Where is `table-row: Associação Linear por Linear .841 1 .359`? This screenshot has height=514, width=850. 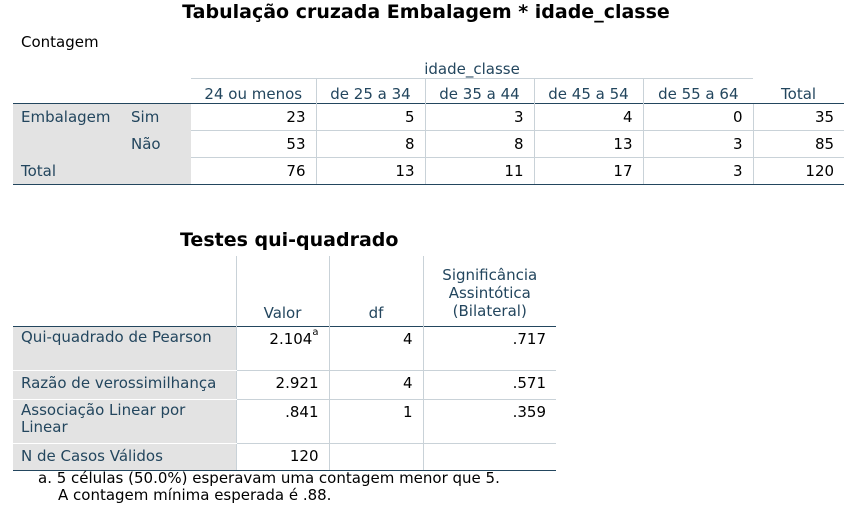
table-row: Associação Linear por Linear .841 1 .359 is located at coordinates (284, 421).